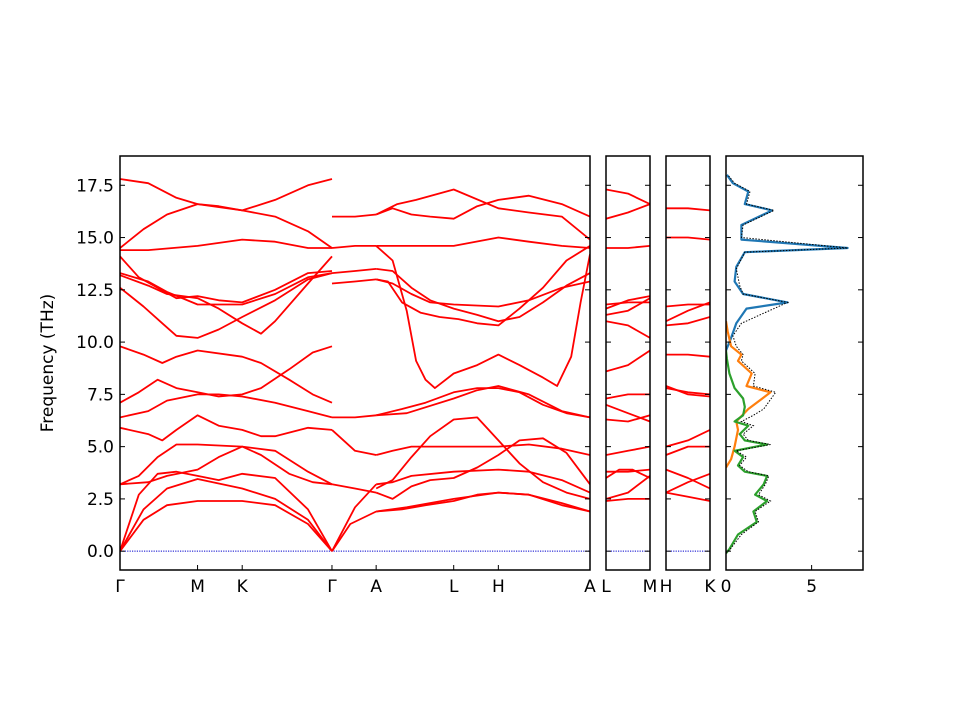 The width and height of the screenshot is (960, 720). I want to click on dos-total, so click(787, 364).